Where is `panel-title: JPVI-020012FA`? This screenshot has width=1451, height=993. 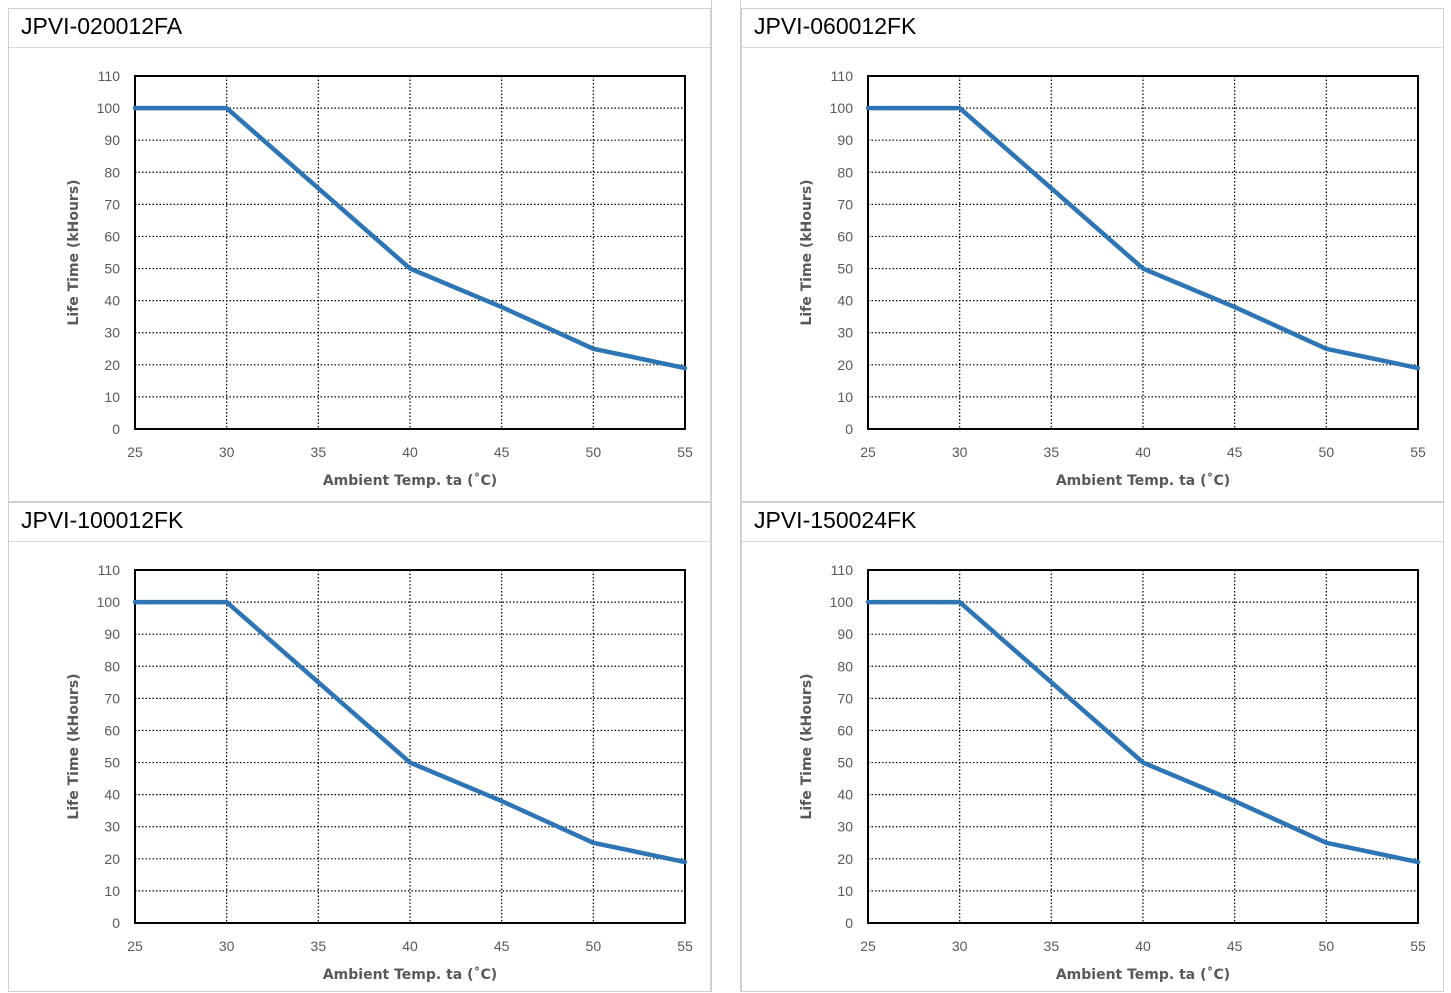
panel-title: JPVI-020012FA is located at coordinates (102, 26).